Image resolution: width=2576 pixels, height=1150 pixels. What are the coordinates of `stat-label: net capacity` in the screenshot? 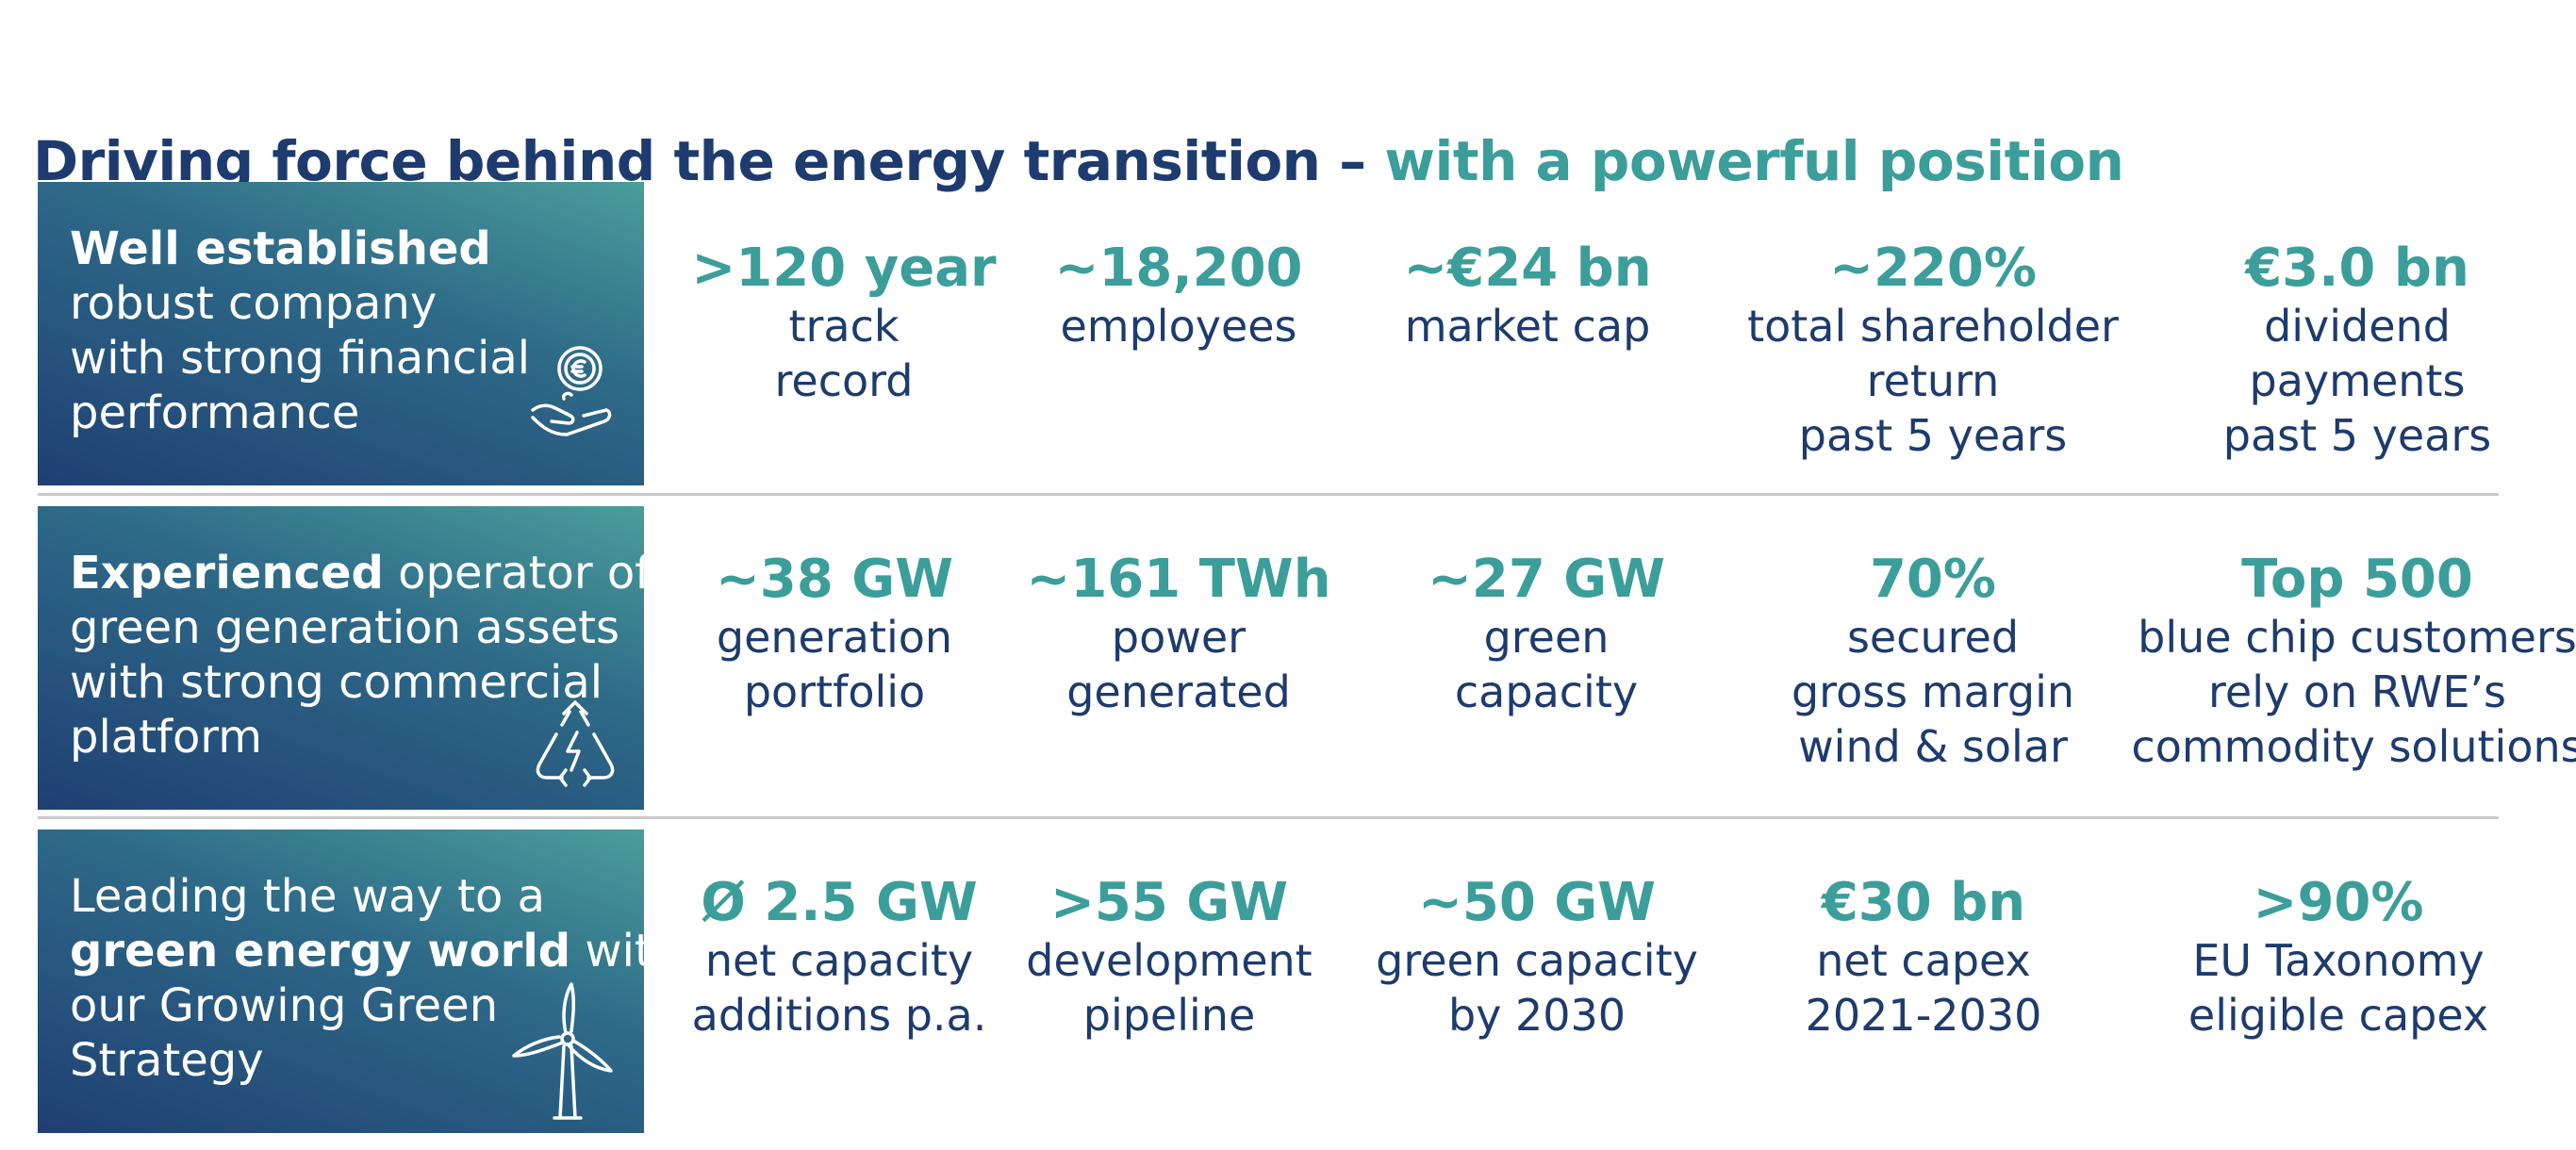 It's located at (839, 961).